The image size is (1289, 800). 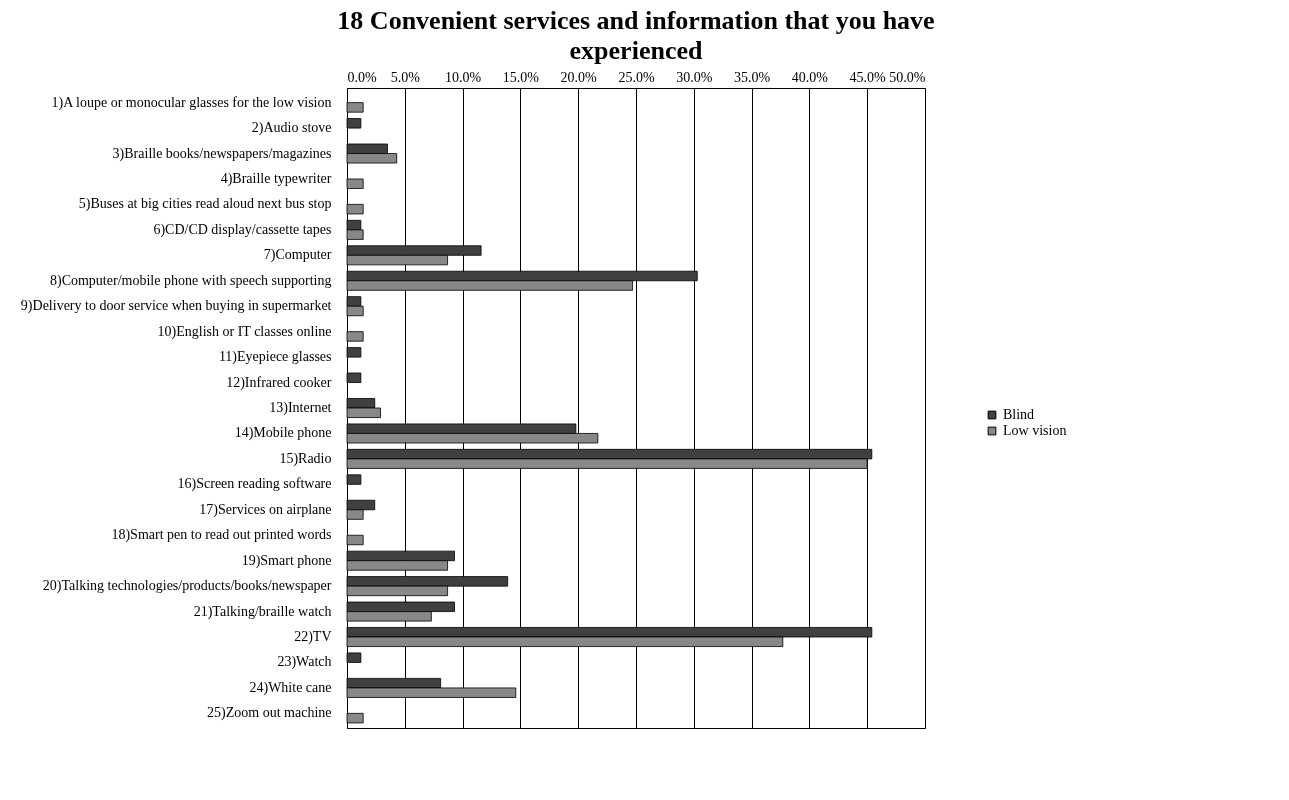 I want to click on y-tick-label: 19)Smart phone, so click(x=286, y=560).